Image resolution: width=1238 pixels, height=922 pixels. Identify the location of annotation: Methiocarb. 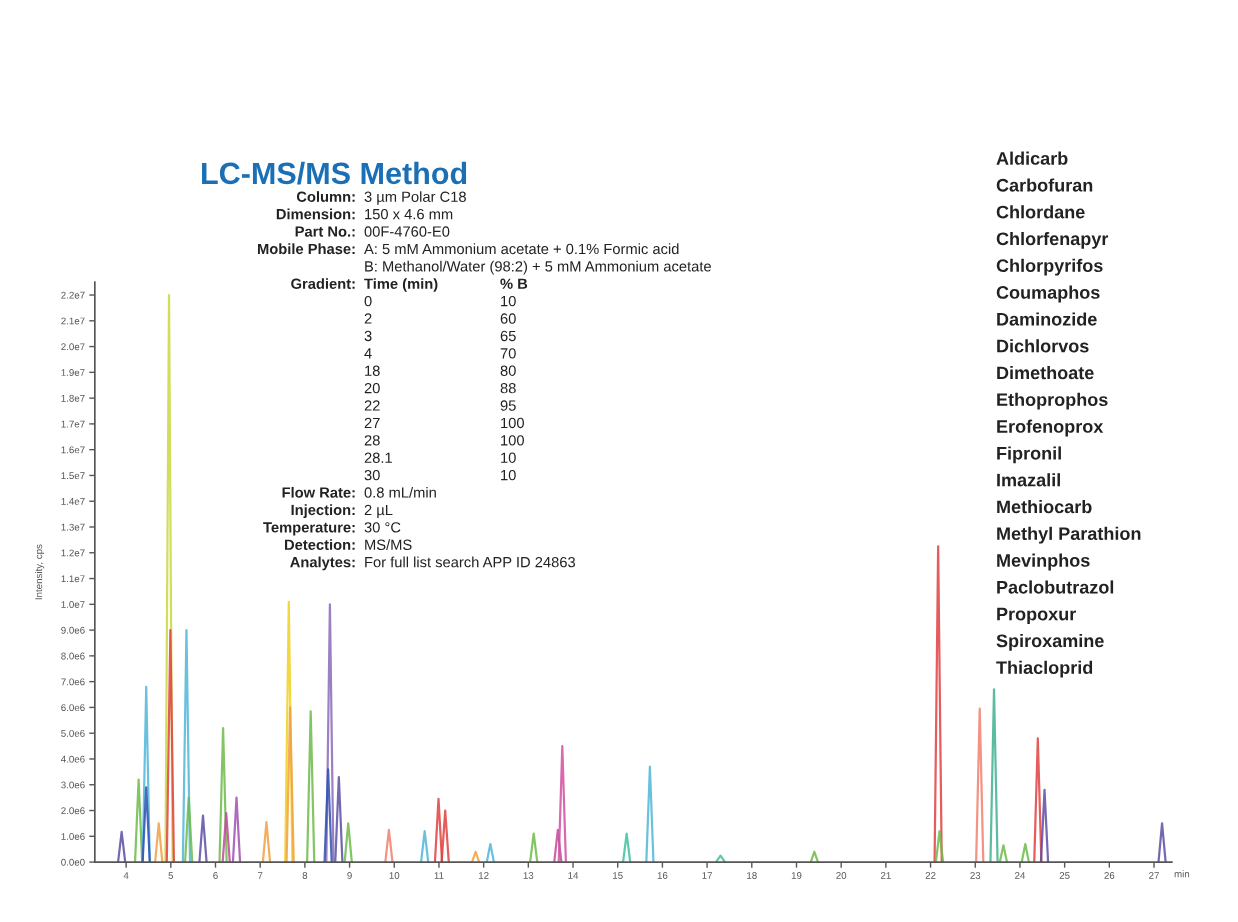
(1044, 506).